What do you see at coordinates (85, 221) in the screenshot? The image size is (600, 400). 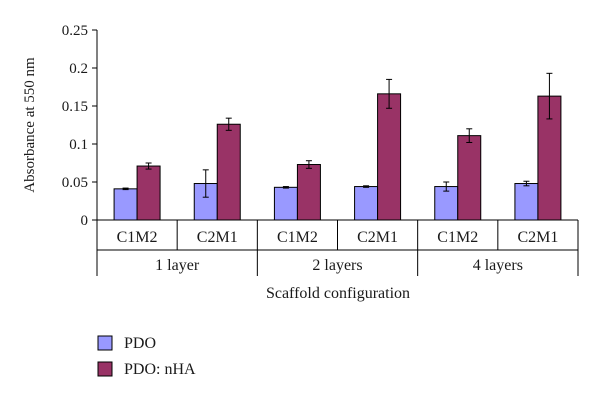 I see `y-tick-label: 0` at bounding box center [85, 221].